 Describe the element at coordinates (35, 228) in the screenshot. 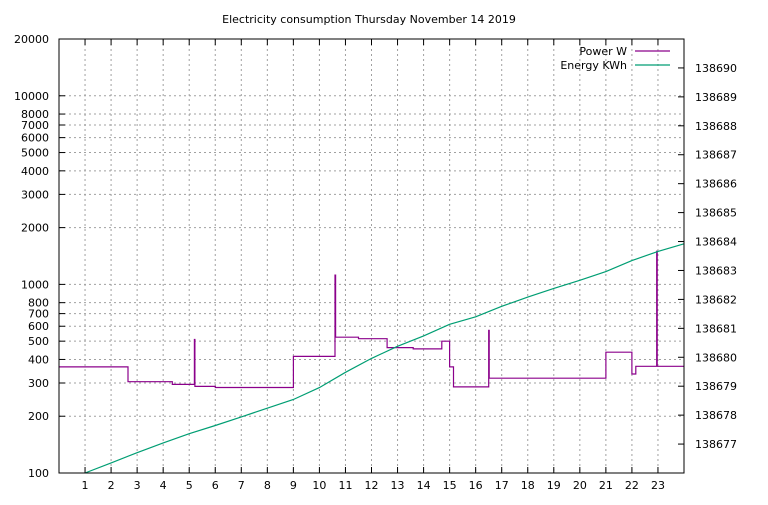

I see `y-tick-label: 2000` at that location.